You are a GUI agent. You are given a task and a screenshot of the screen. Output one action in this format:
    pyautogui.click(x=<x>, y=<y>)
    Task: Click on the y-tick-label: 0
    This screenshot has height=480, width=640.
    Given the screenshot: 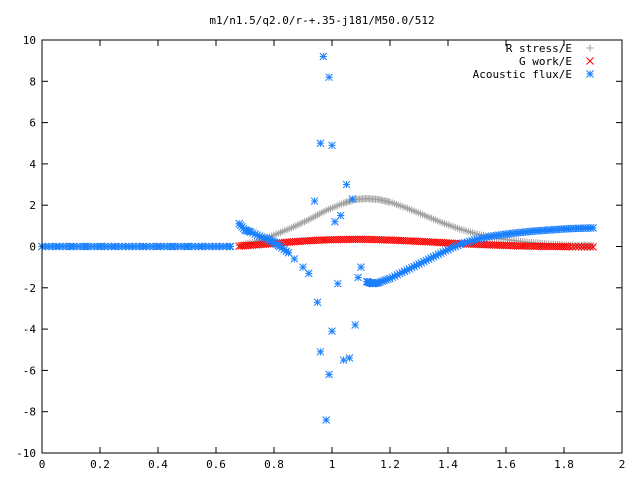 What is the action you would take?
    pyautogui.click(x=32, y=247)
    